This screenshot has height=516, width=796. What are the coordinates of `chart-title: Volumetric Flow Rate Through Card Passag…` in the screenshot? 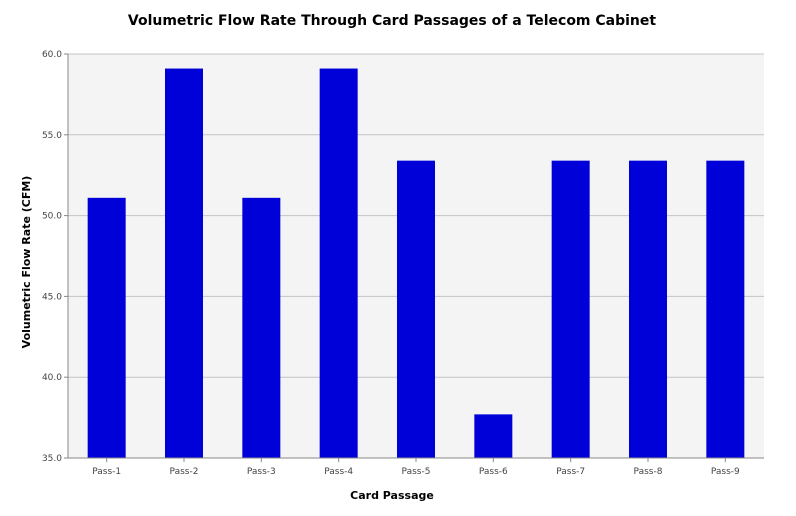 It's located at (392, 21).